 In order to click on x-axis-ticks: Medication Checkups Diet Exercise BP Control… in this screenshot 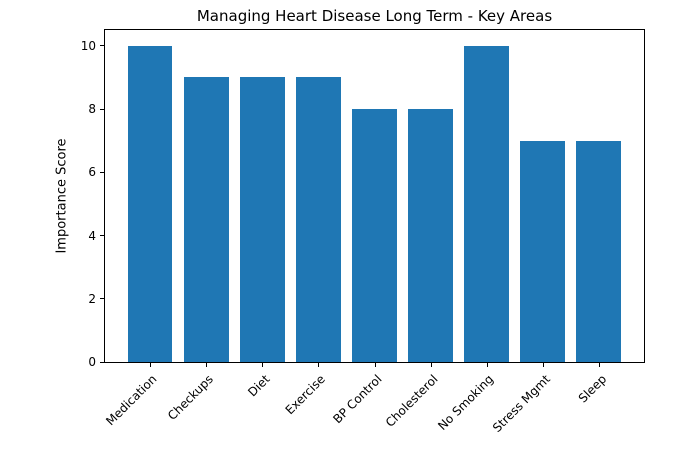, I will do `click(365, 406)`.